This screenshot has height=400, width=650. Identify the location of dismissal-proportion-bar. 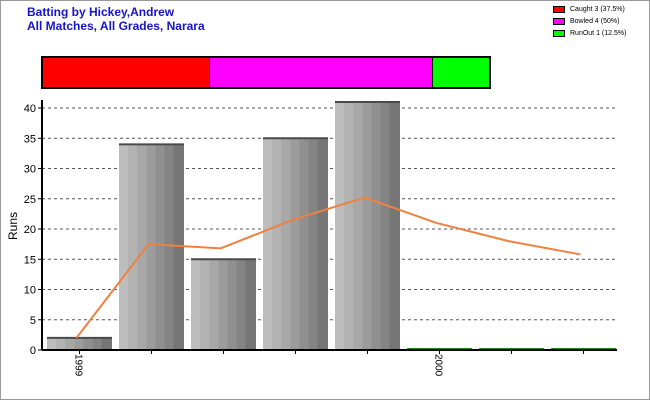
(266, 72).